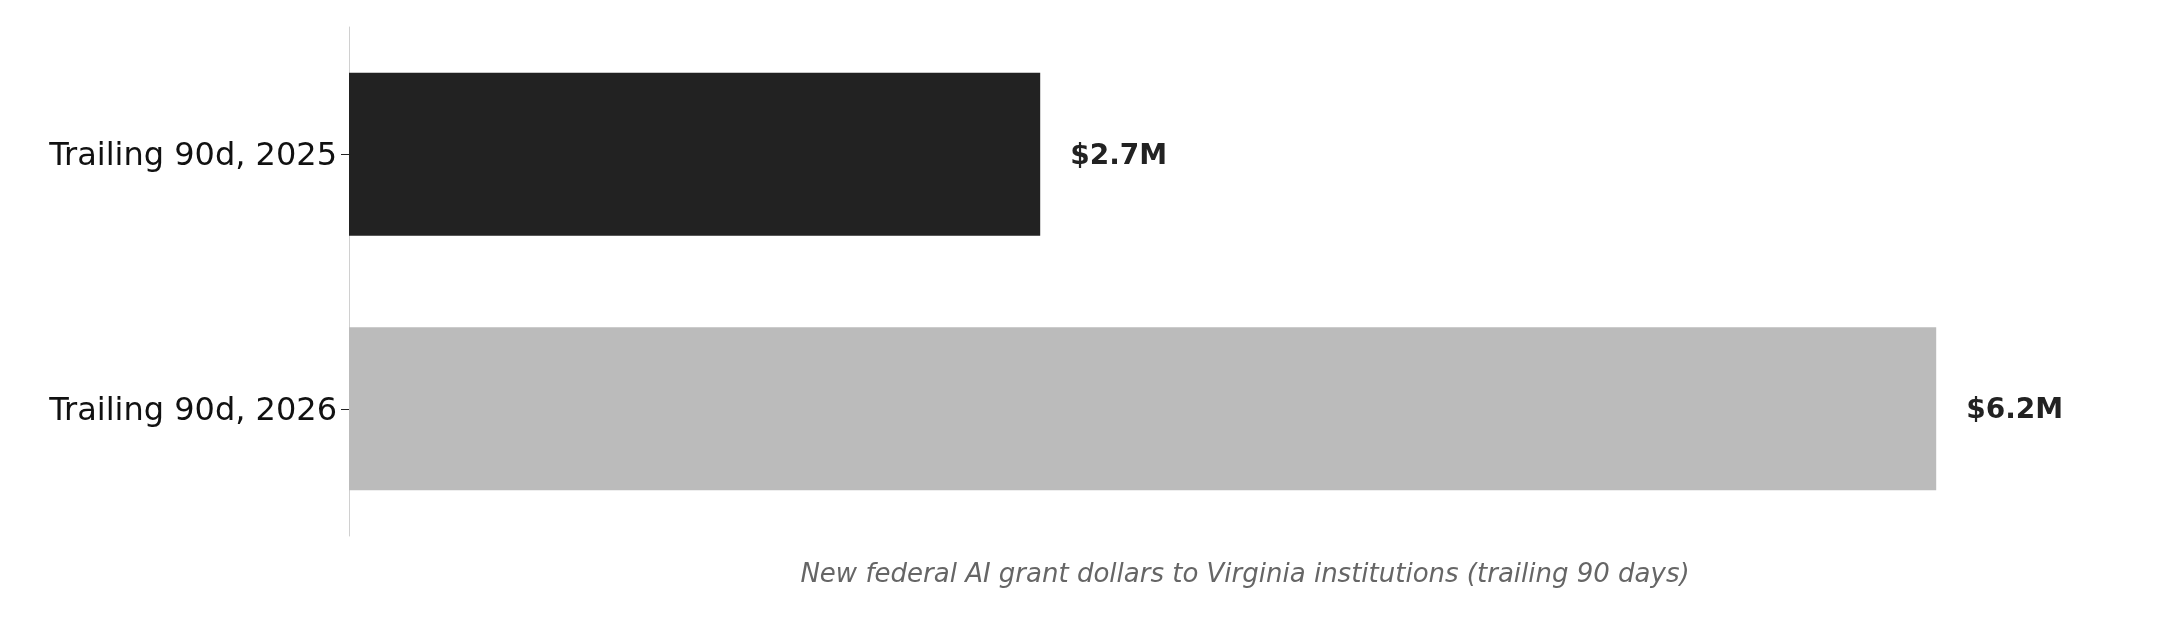 The height and width of the screenshot is (620, 2179). Describe the element at coordinates (192, 154) in the screenshot. I see `y-tick-label: Trailing 90d, 2025` at that location.